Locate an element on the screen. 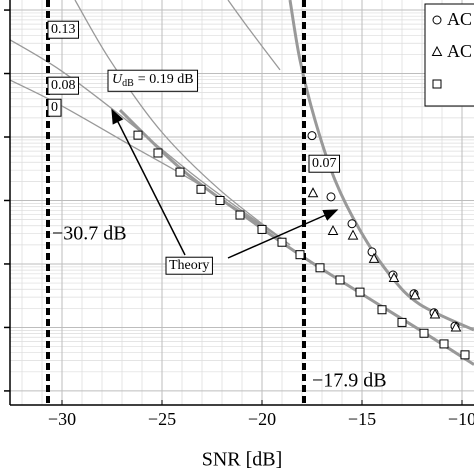 This screenshot has width=474, height=474. u-annotation: UdB = 0.19 dB is located at coordinates (153, 80).